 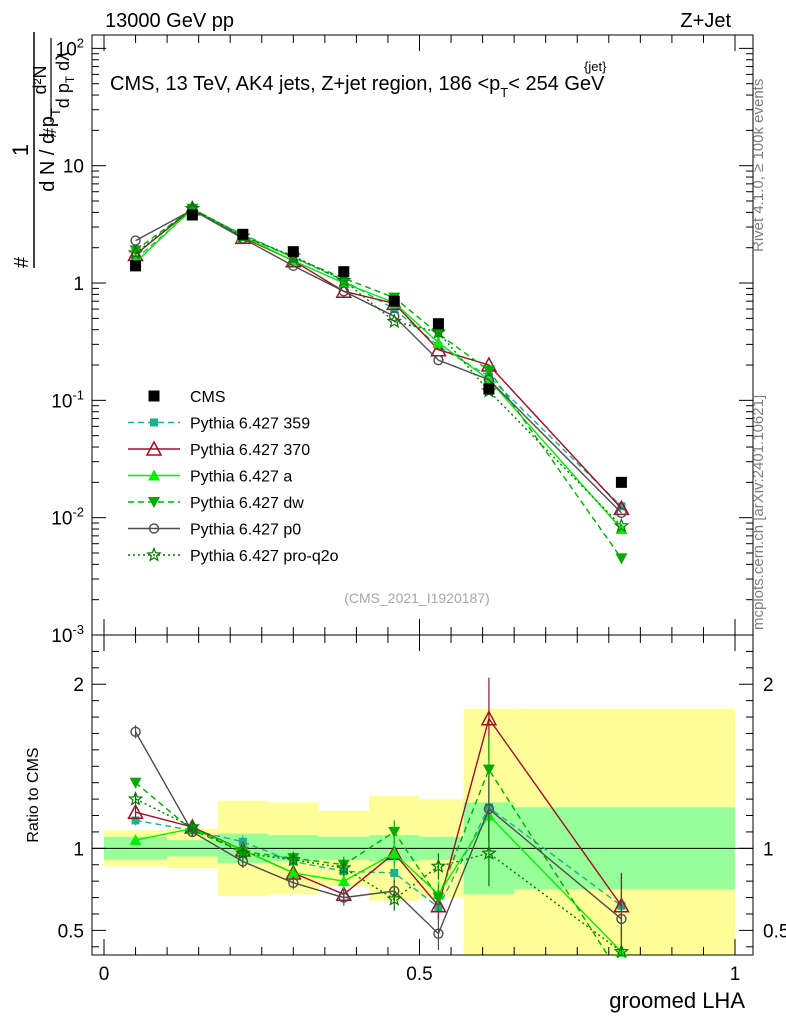 I want to click on y-label-d2n: d²N, so click(x=40, y=79).